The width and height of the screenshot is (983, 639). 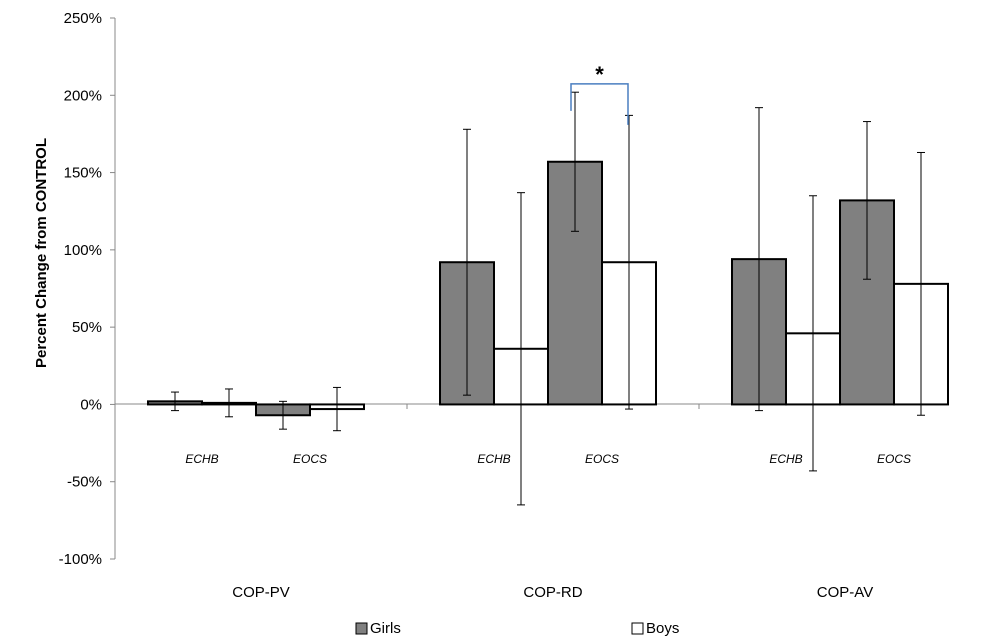 I want to click on category-label: COP-RD, so click(x=552, y=592).